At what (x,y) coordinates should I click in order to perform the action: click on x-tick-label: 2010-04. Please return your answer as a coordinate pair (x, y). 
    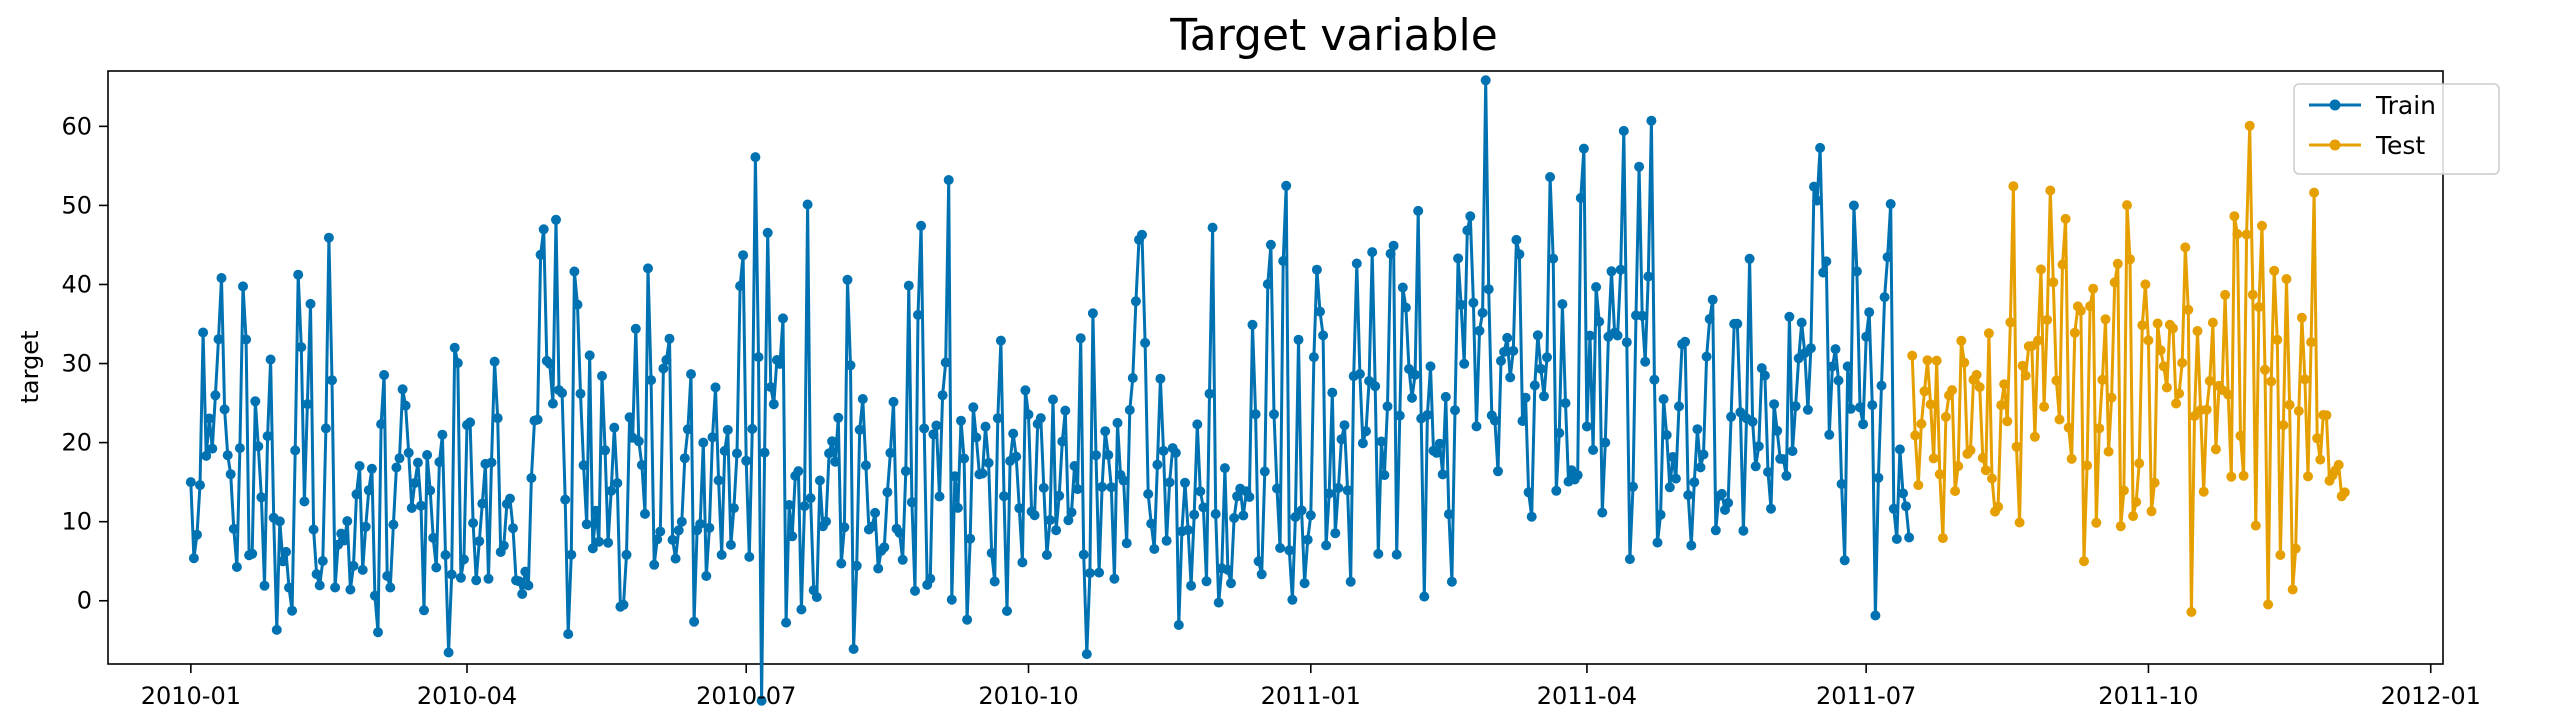
    Looking at the image, I should click on (467, 696).